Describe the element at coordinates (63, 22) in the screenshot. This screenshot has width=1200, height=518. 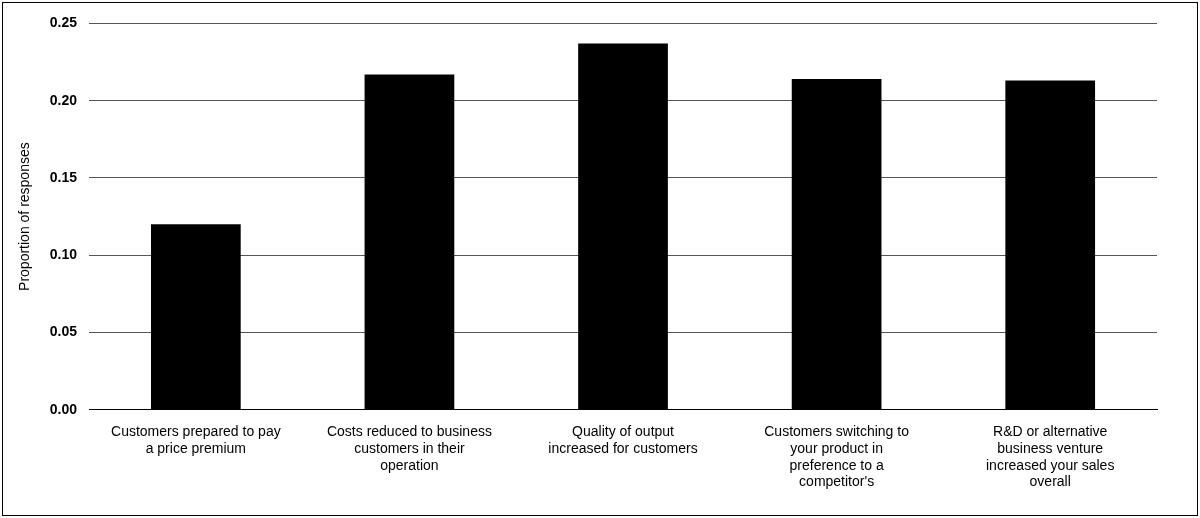
I see `y-tick-label: 0.25` at that location.